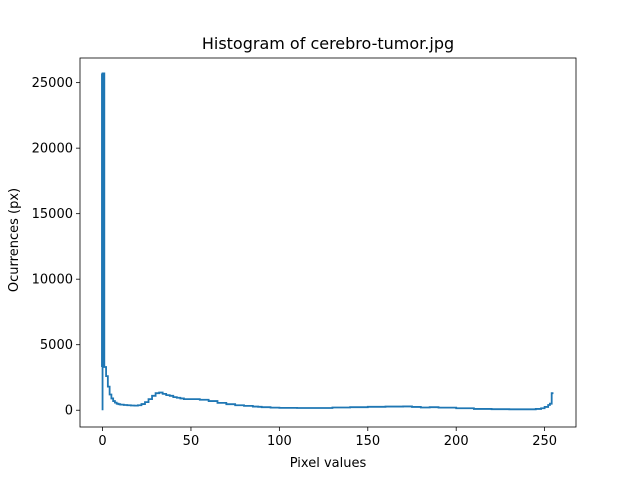 The height and width of the screenshot is (480, 640). What do you see at coordinates (102, 441) in the screenshot?
I see `x-tick-label: 0` at bounding box center [102, 441].